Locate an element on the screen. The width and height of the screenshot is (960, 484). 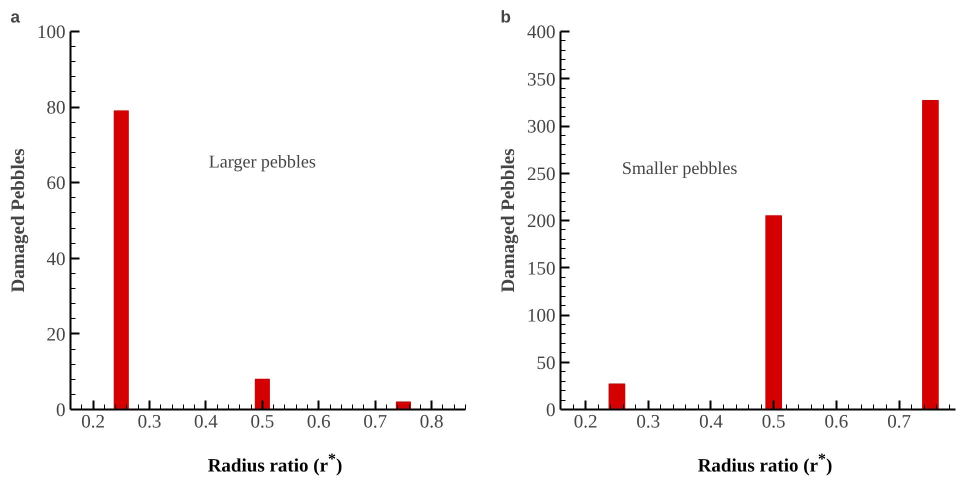
y-tick-label: 40 is located at coordinates (56, 259).